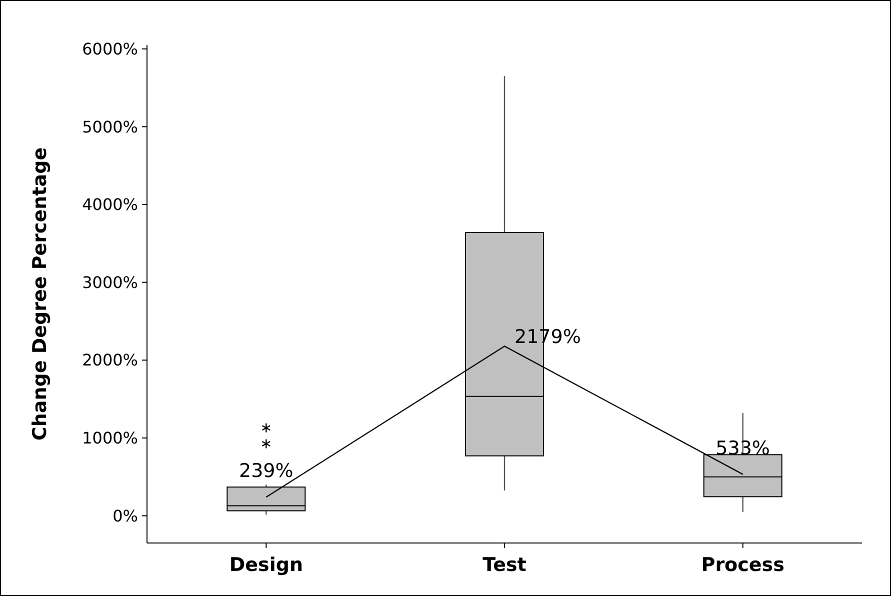  What do you see at coordinates (110, 126) in the screenshot?
I see `y-tick-label: 5000%` at bounding box center [110, 126].